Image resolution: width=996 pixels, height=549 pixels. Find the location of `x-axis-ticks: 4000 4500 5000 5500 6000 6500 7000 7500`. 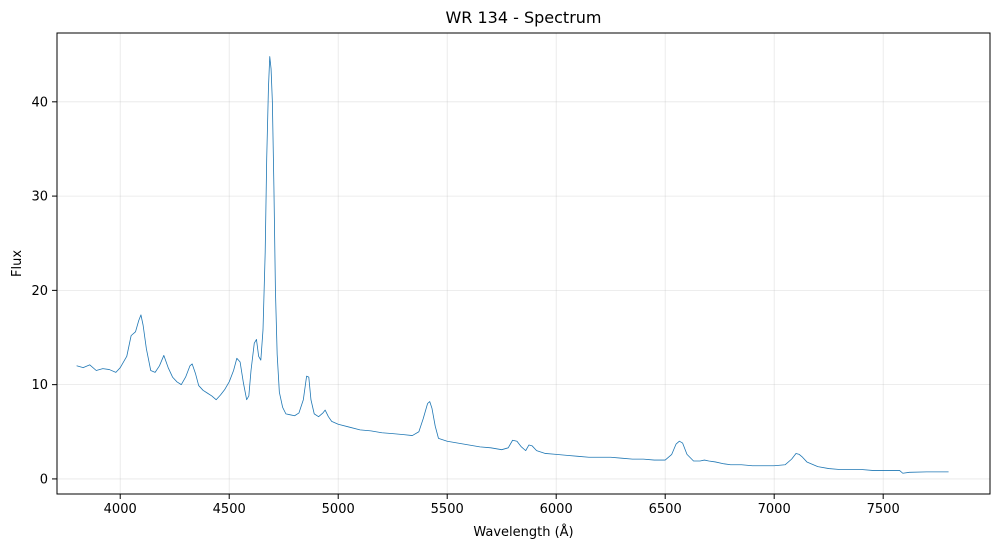

x-axis-ticks: 4000 4500 5000 5500 6000 6500 7000 7500 is located at coordinates (502, 505).